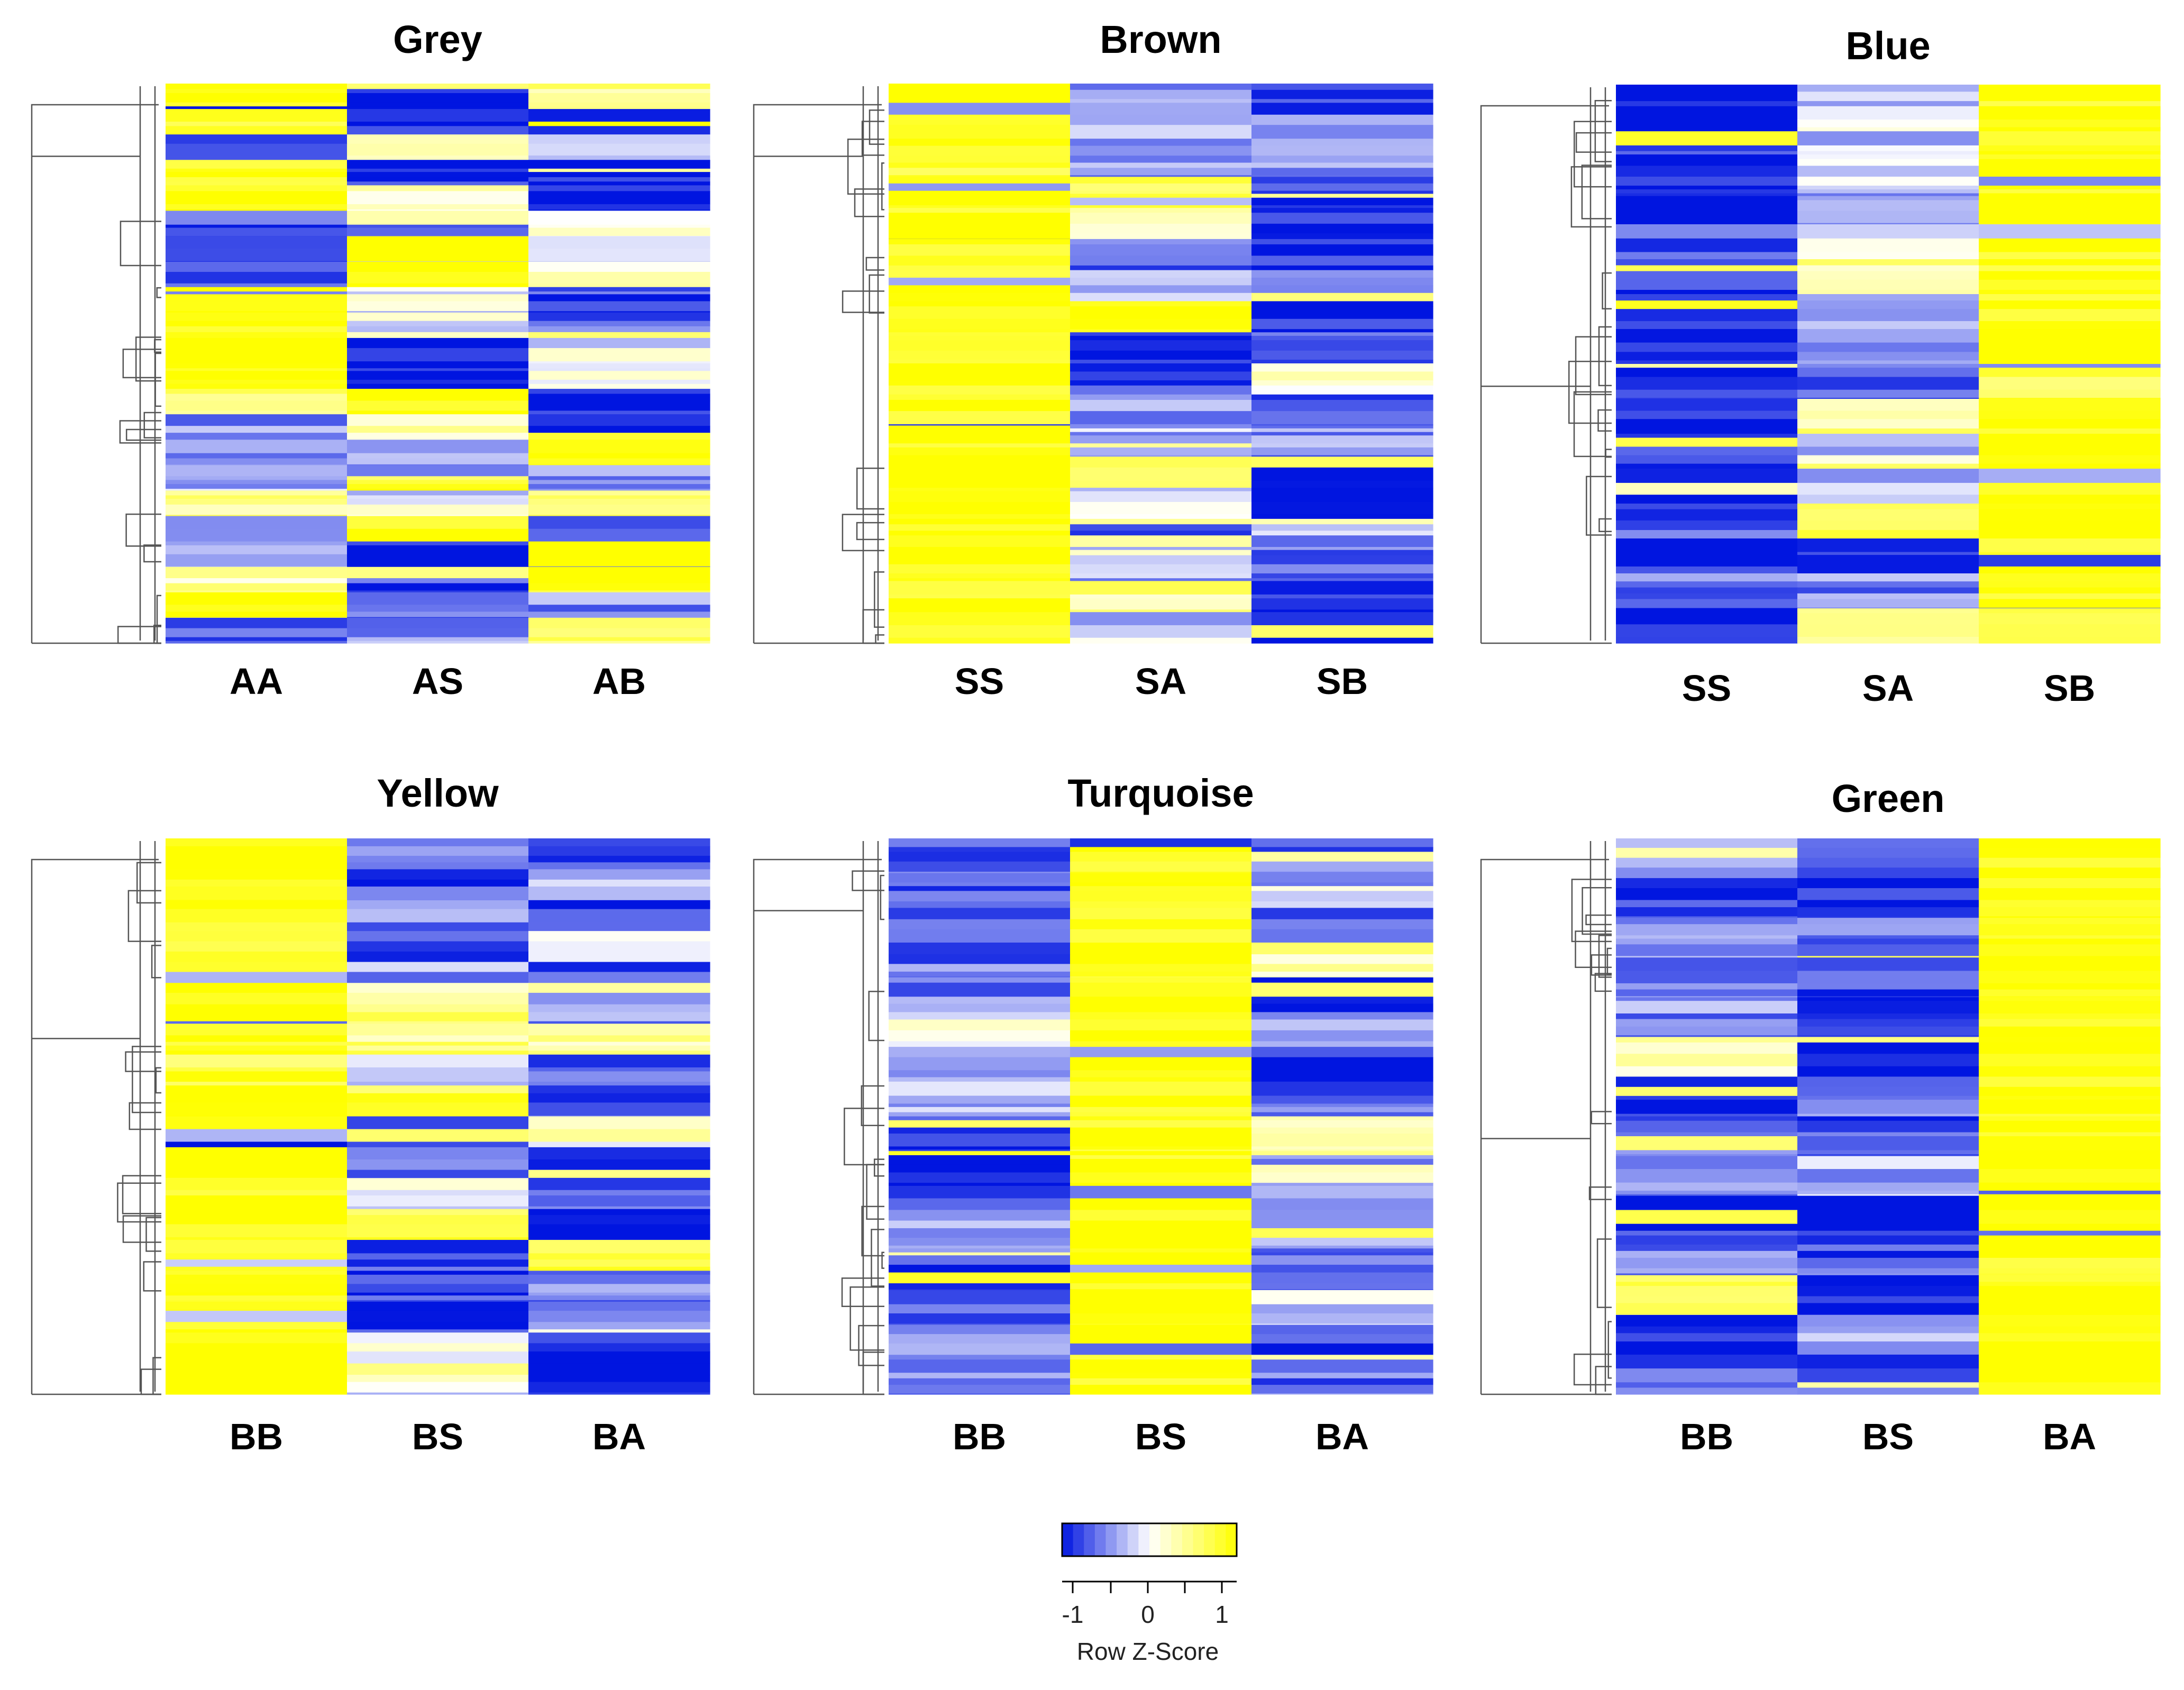  I want to click on row-dendrogram, so click(1546, 365).